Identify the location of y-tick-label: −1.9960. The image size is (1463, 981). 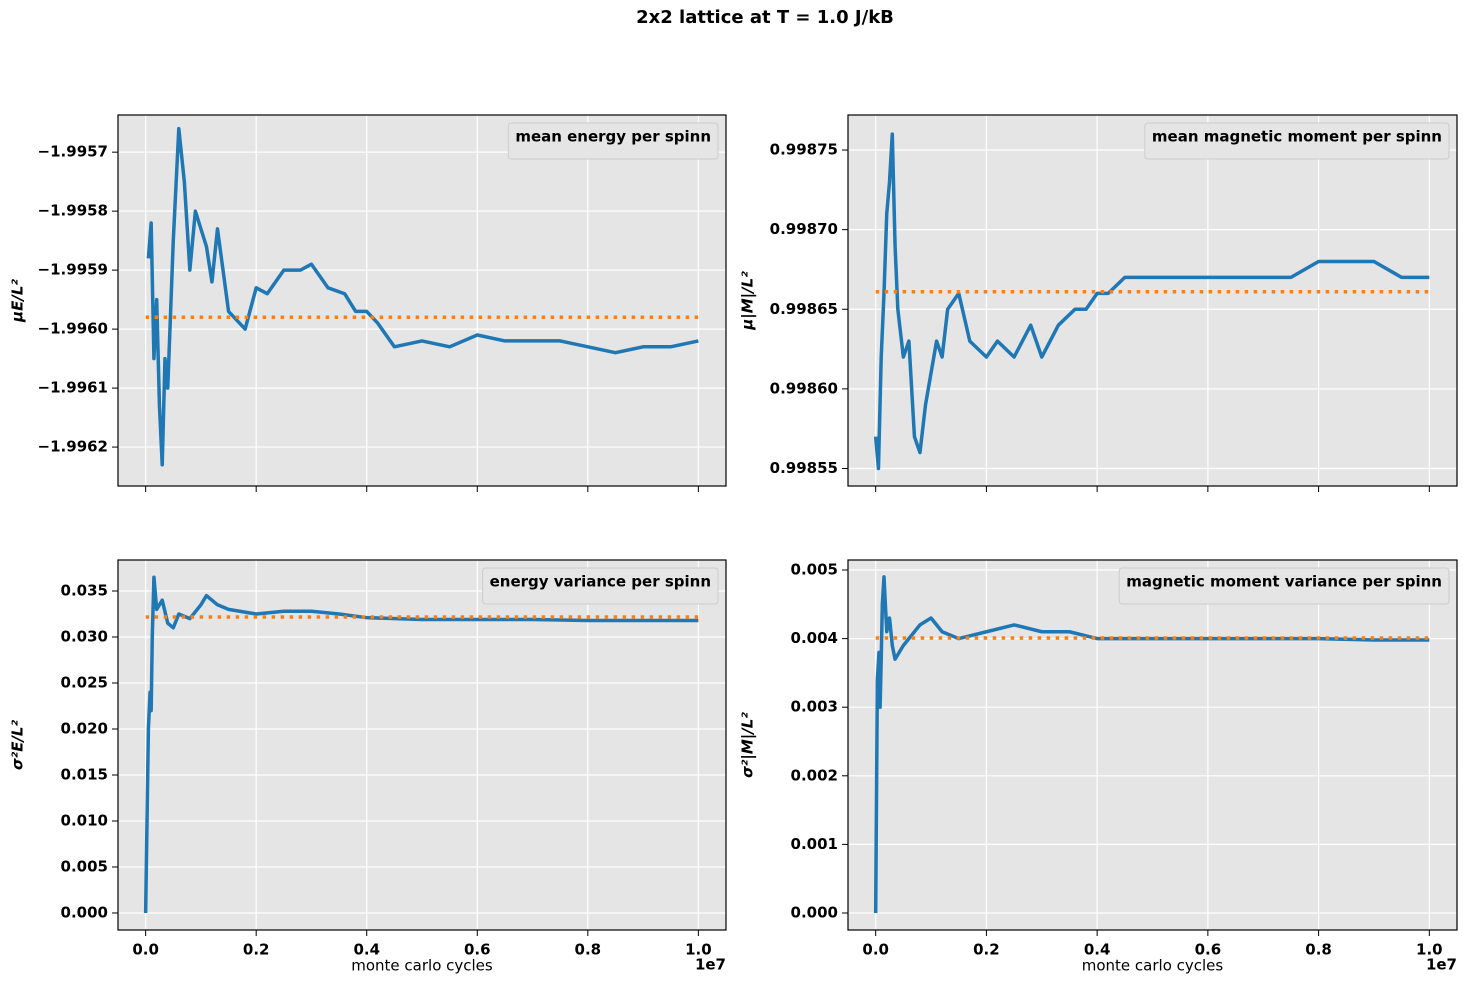
(73, 329).